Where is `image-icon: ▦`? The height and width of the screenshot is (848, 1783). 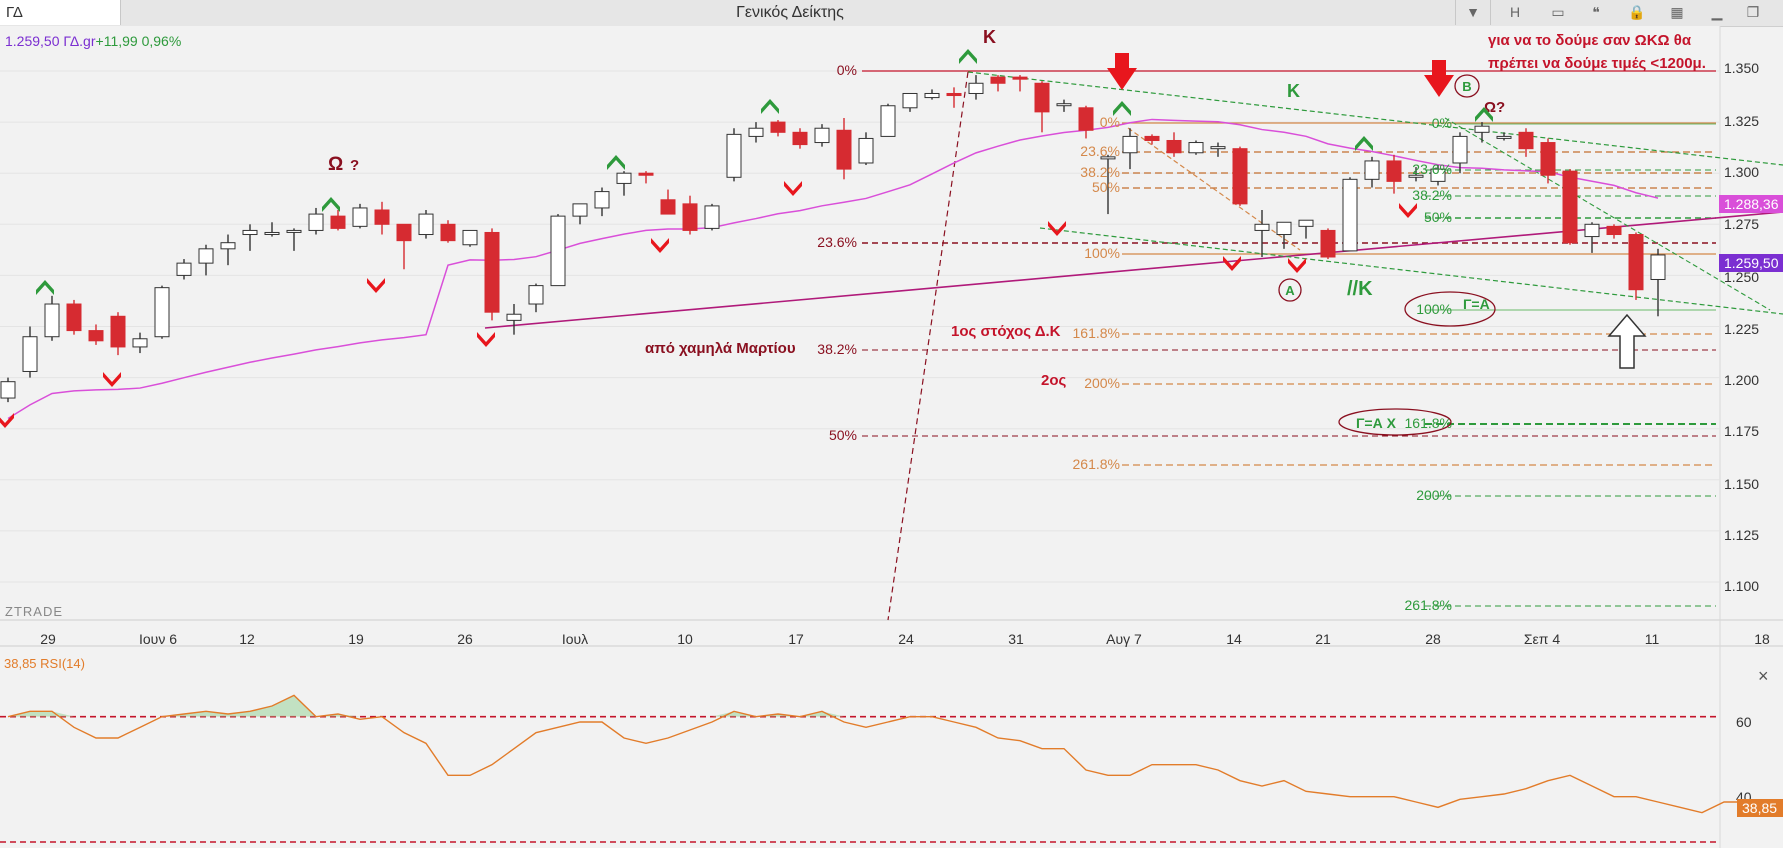
image-icon: ▦ is located at coordinates (1677, 12).